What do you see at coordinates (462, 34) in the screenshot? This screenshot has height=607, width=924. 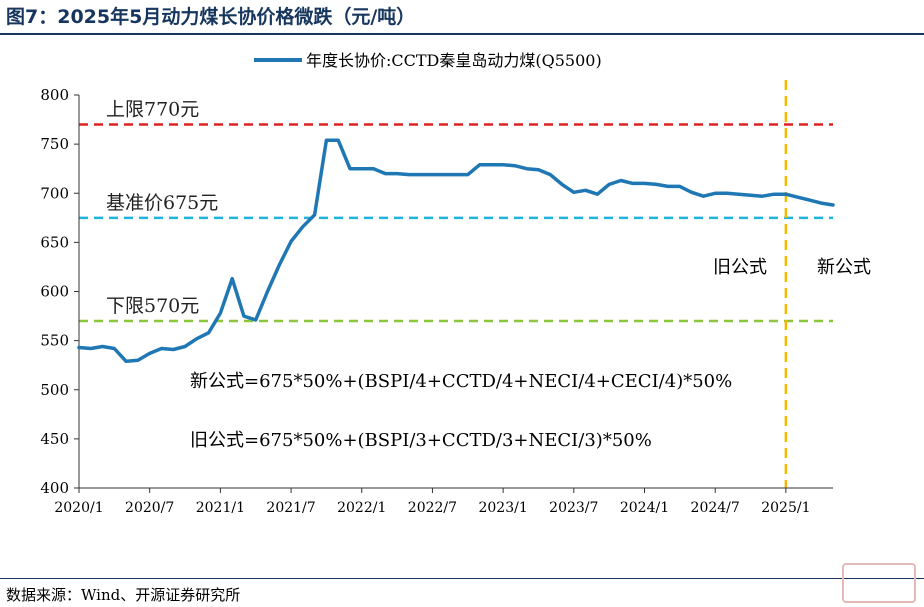 I see `title-rule` at bounding box center [462, 34].